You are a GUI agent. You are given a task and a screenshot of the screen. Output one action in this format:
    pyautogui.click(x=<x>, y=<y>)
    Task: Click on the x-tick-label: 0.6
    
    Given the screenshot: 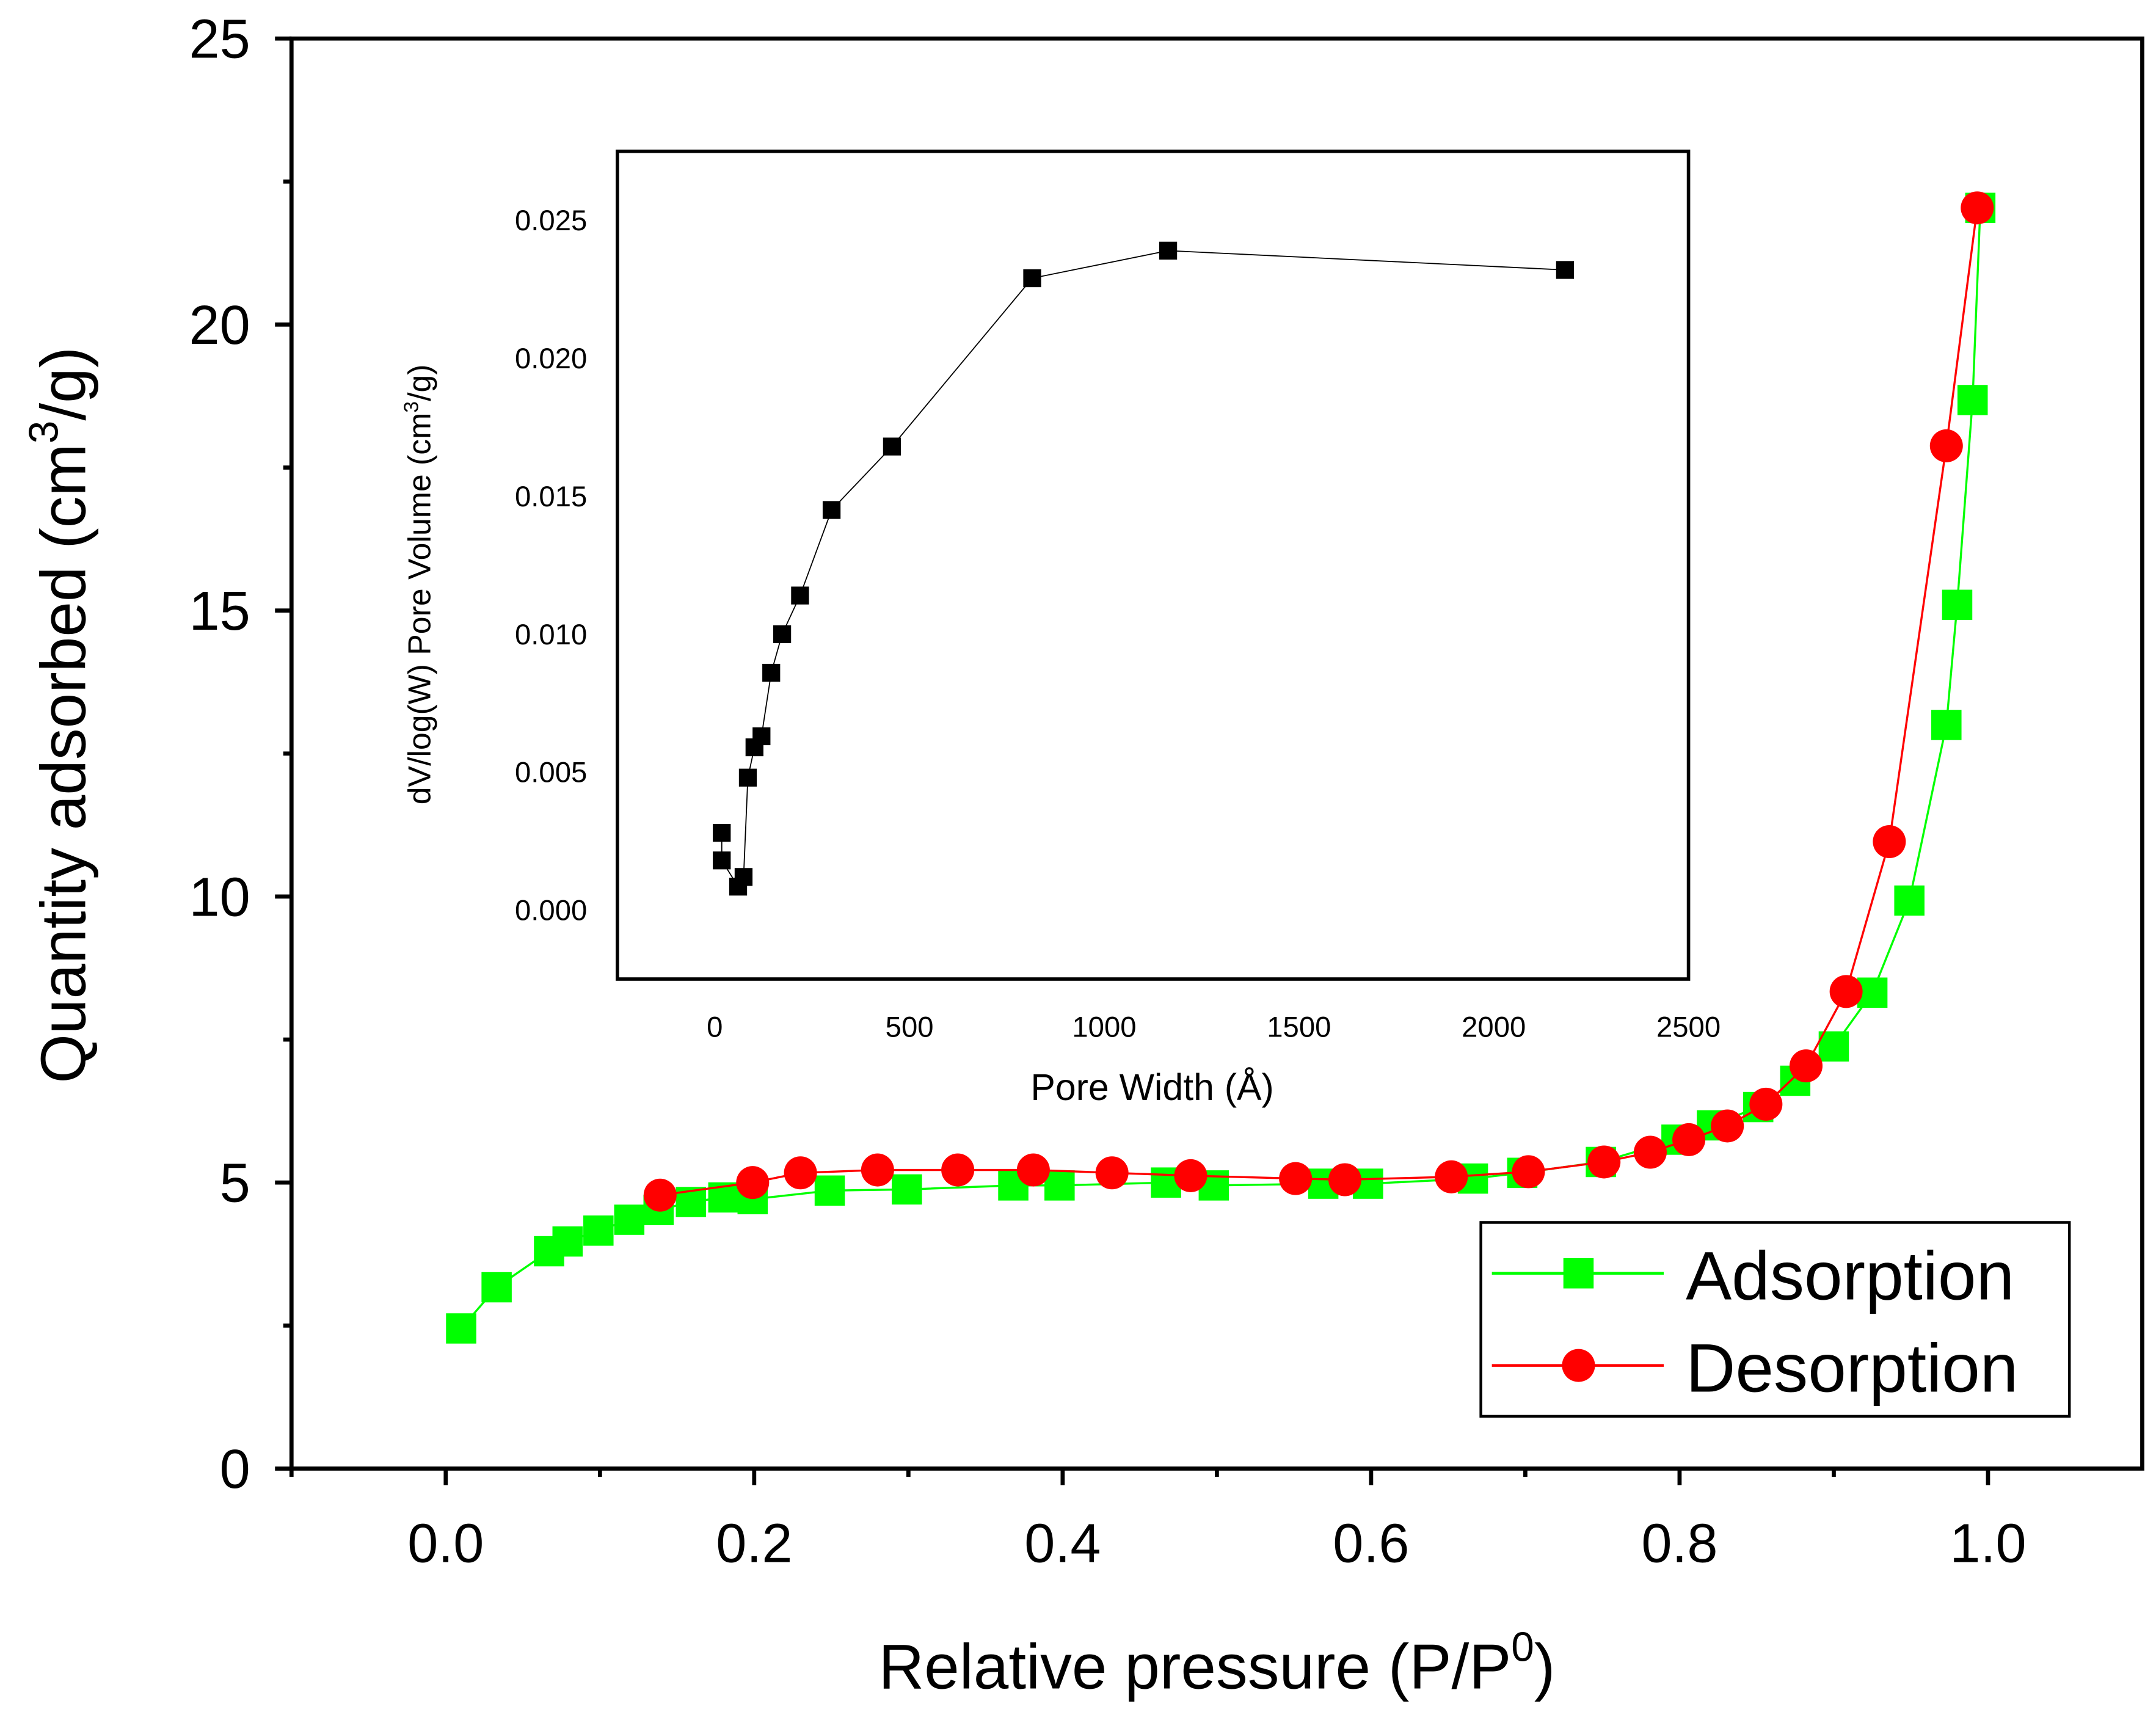 What is the action you would take?
    pyautogui.click(x=1371, y=1544)
    